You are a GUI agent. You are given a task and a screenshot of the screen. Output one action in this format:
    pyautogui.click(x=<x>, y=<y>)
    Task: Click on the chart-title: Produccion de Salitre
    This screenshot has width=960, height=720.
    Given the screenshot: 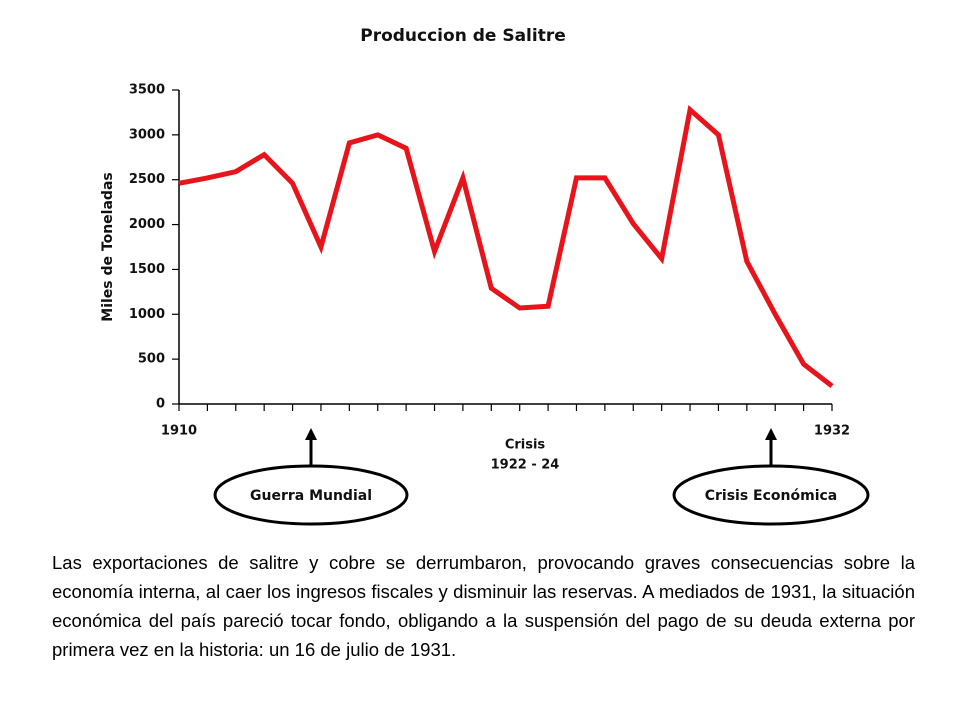 What is the action you would take?
    pyautogui.click(x=463, y=36)
    